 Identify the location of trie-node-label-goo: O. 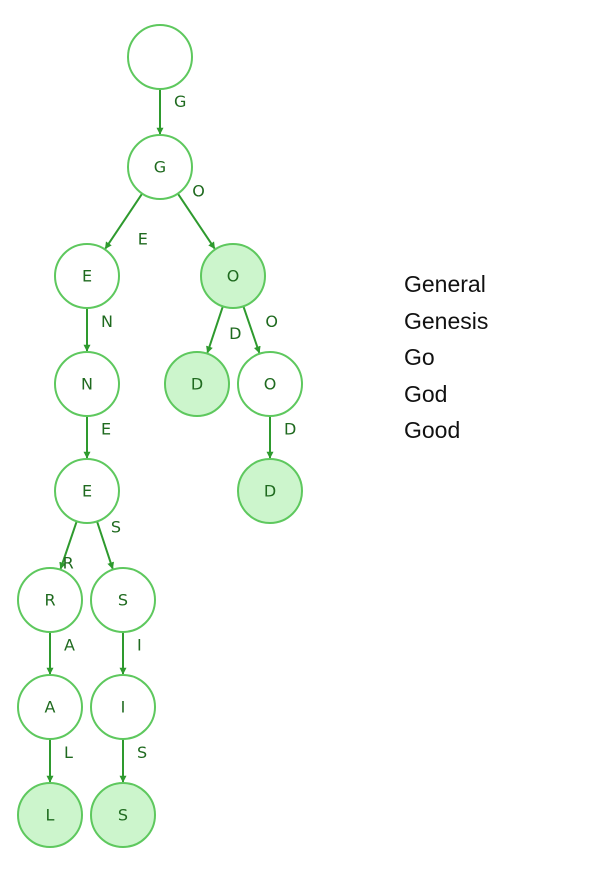
(270, 384).